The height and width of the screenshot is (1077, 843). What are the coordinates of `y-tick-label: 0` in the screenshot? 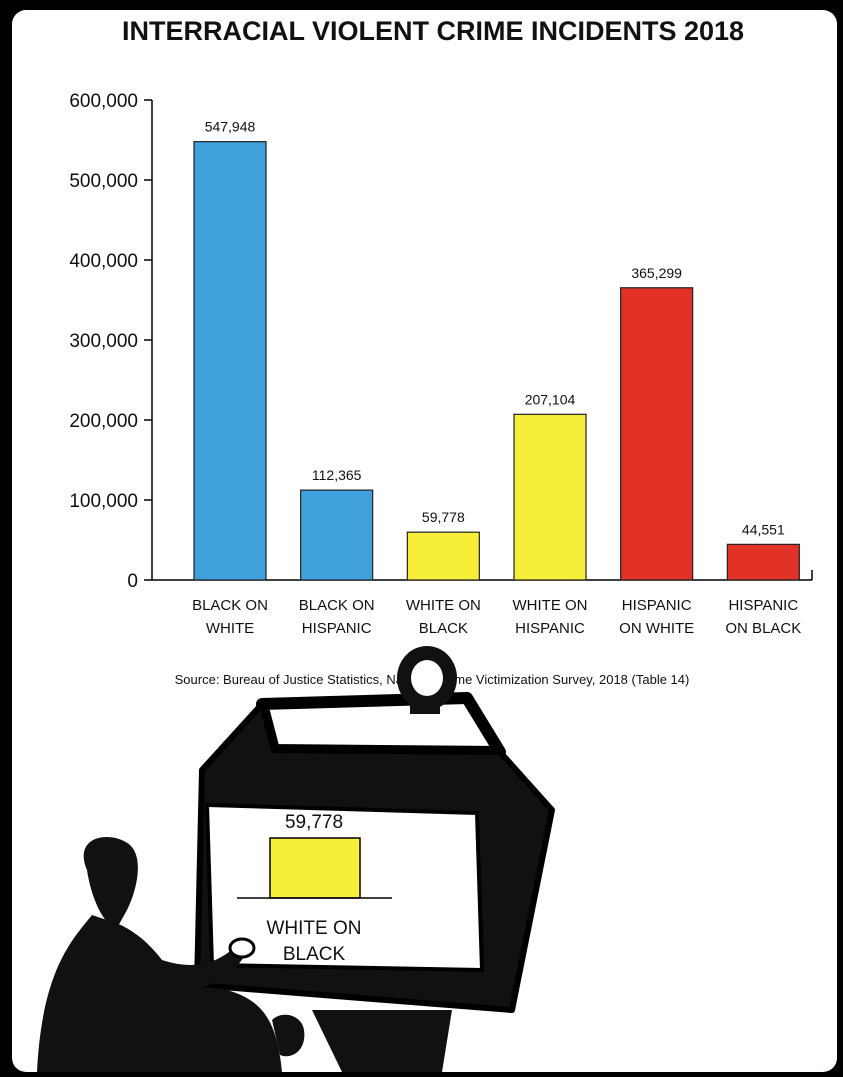 It's located at (132, 581).